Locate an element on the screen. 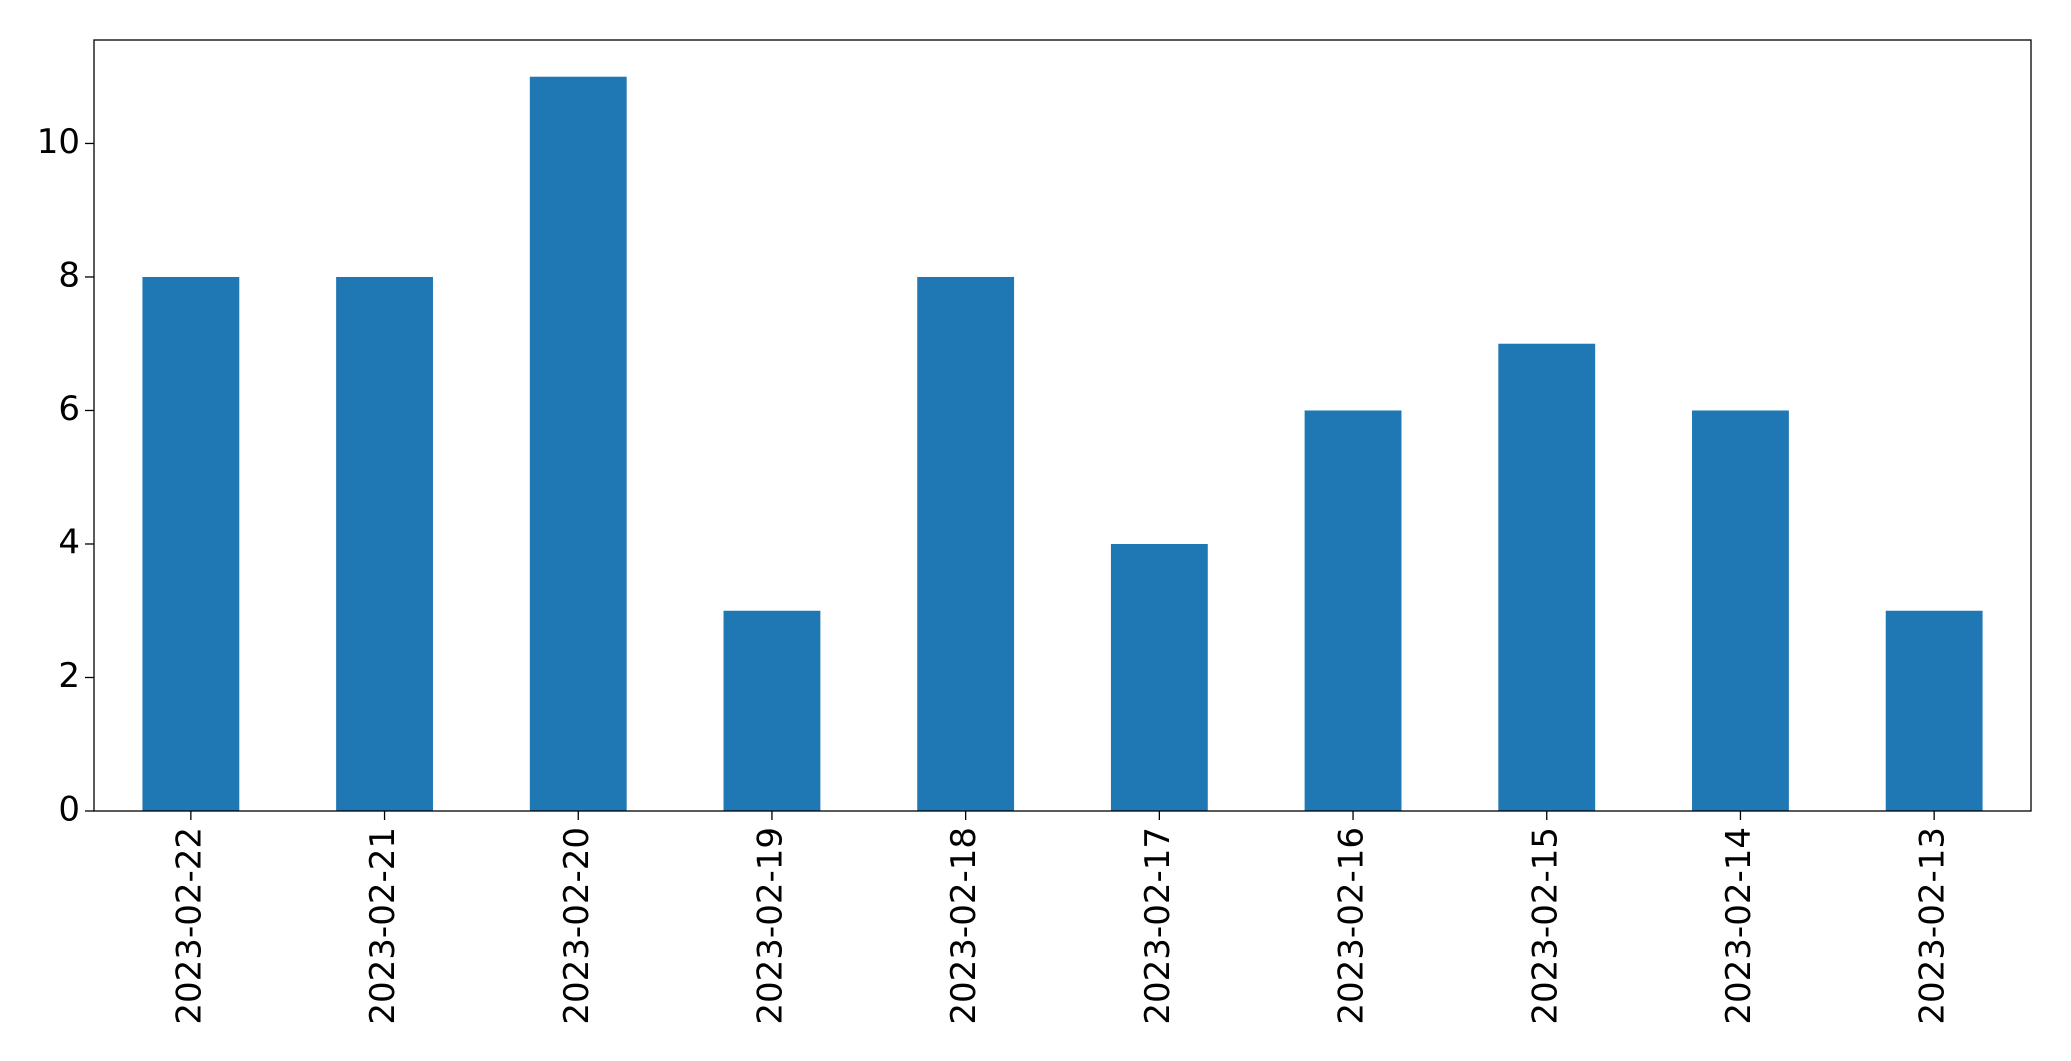 The image size is (2071, 1061). x-tick-label: 2023-02-21 is located at coordinates (383, 926).